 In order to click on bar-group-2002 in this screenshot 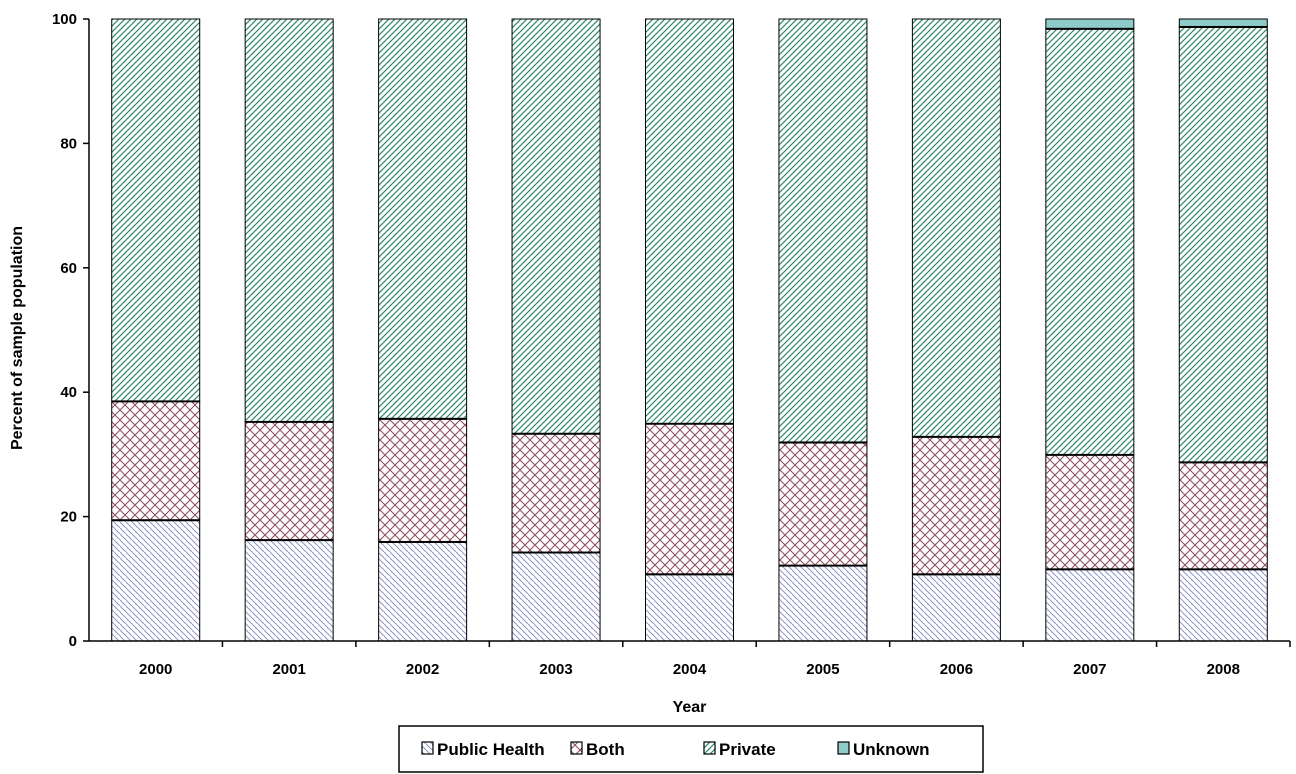, I will do `click(423, 330)`.